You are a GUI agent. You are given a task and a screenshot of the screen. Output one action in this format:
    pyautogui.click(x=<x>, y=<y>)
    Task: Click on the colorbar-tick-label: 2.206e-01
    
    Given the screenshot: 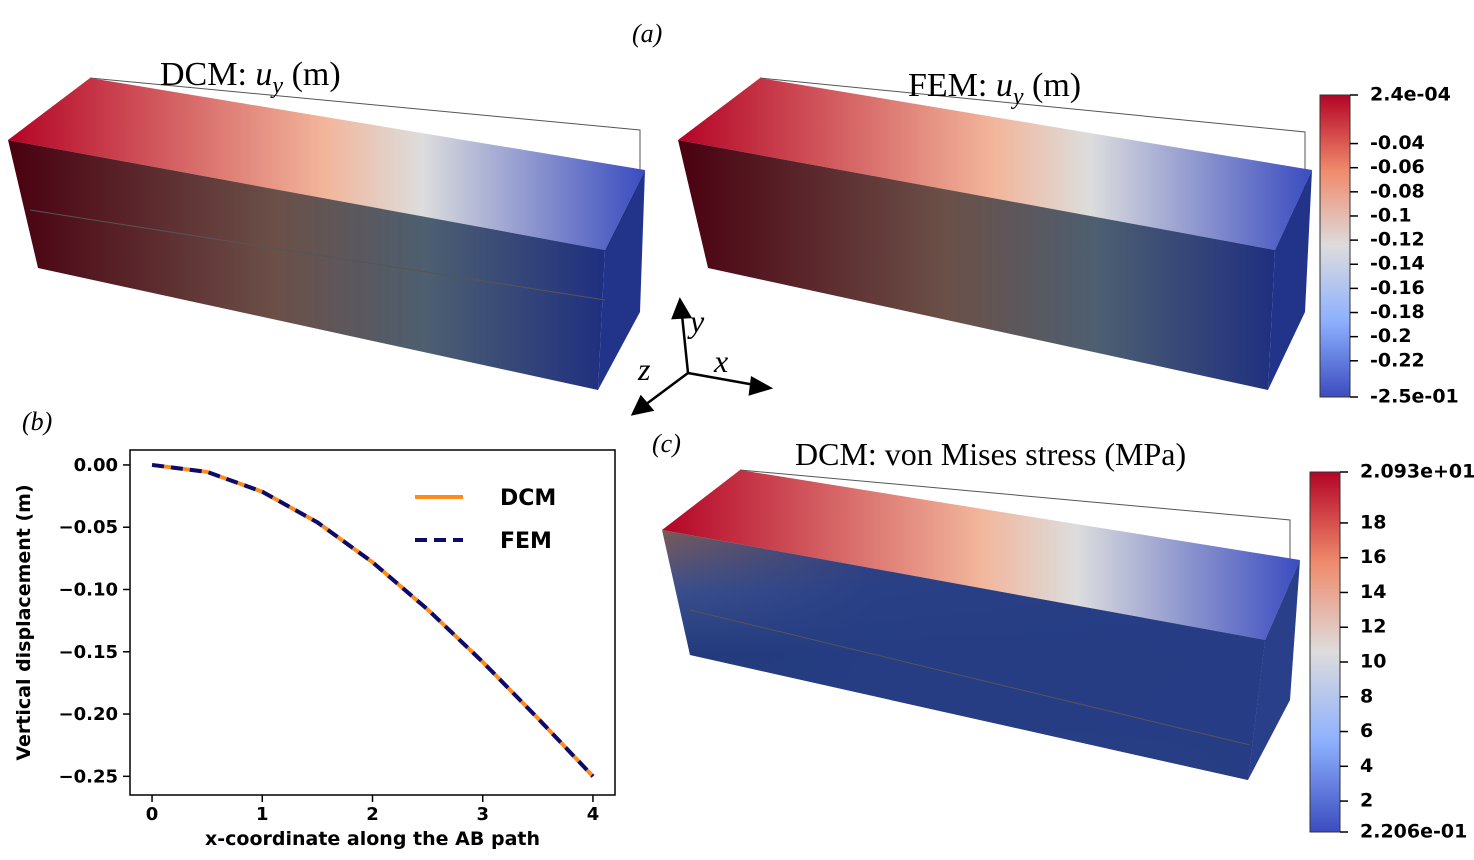 What is the action you would take?
    pyautogui.click(x=1413, y=832)
    